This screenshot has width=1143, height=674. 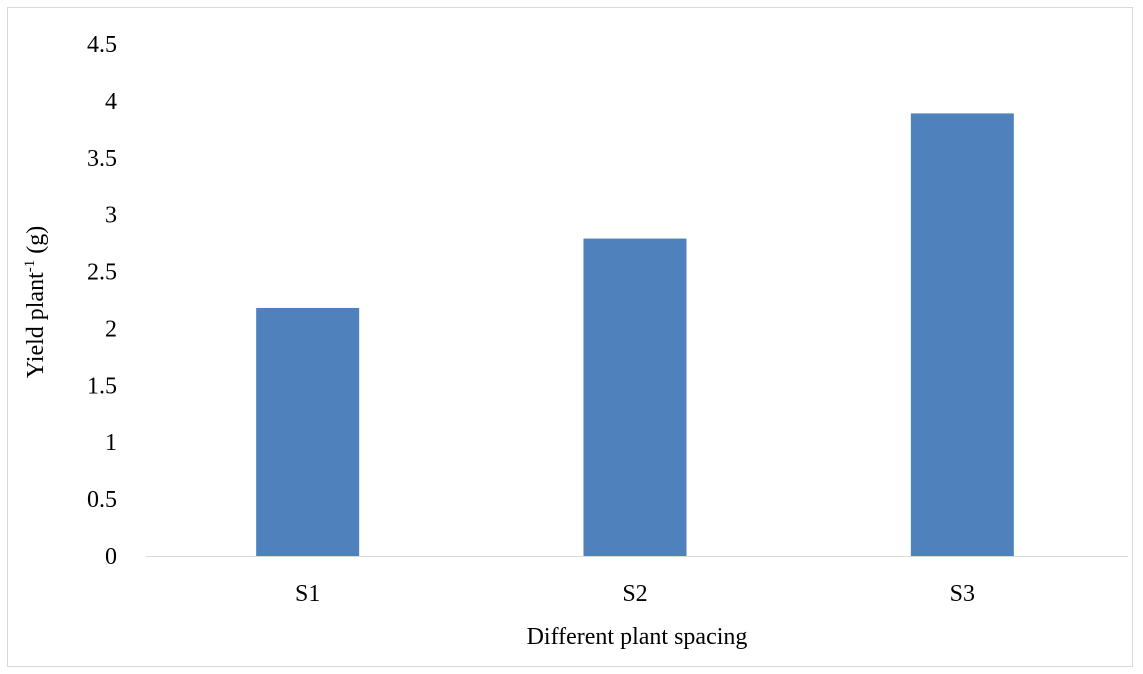 What do you see at coordinates (102, 500) in the screenshot?
I see `y-tick-label: 0.5` at bounding box center [102, 500].